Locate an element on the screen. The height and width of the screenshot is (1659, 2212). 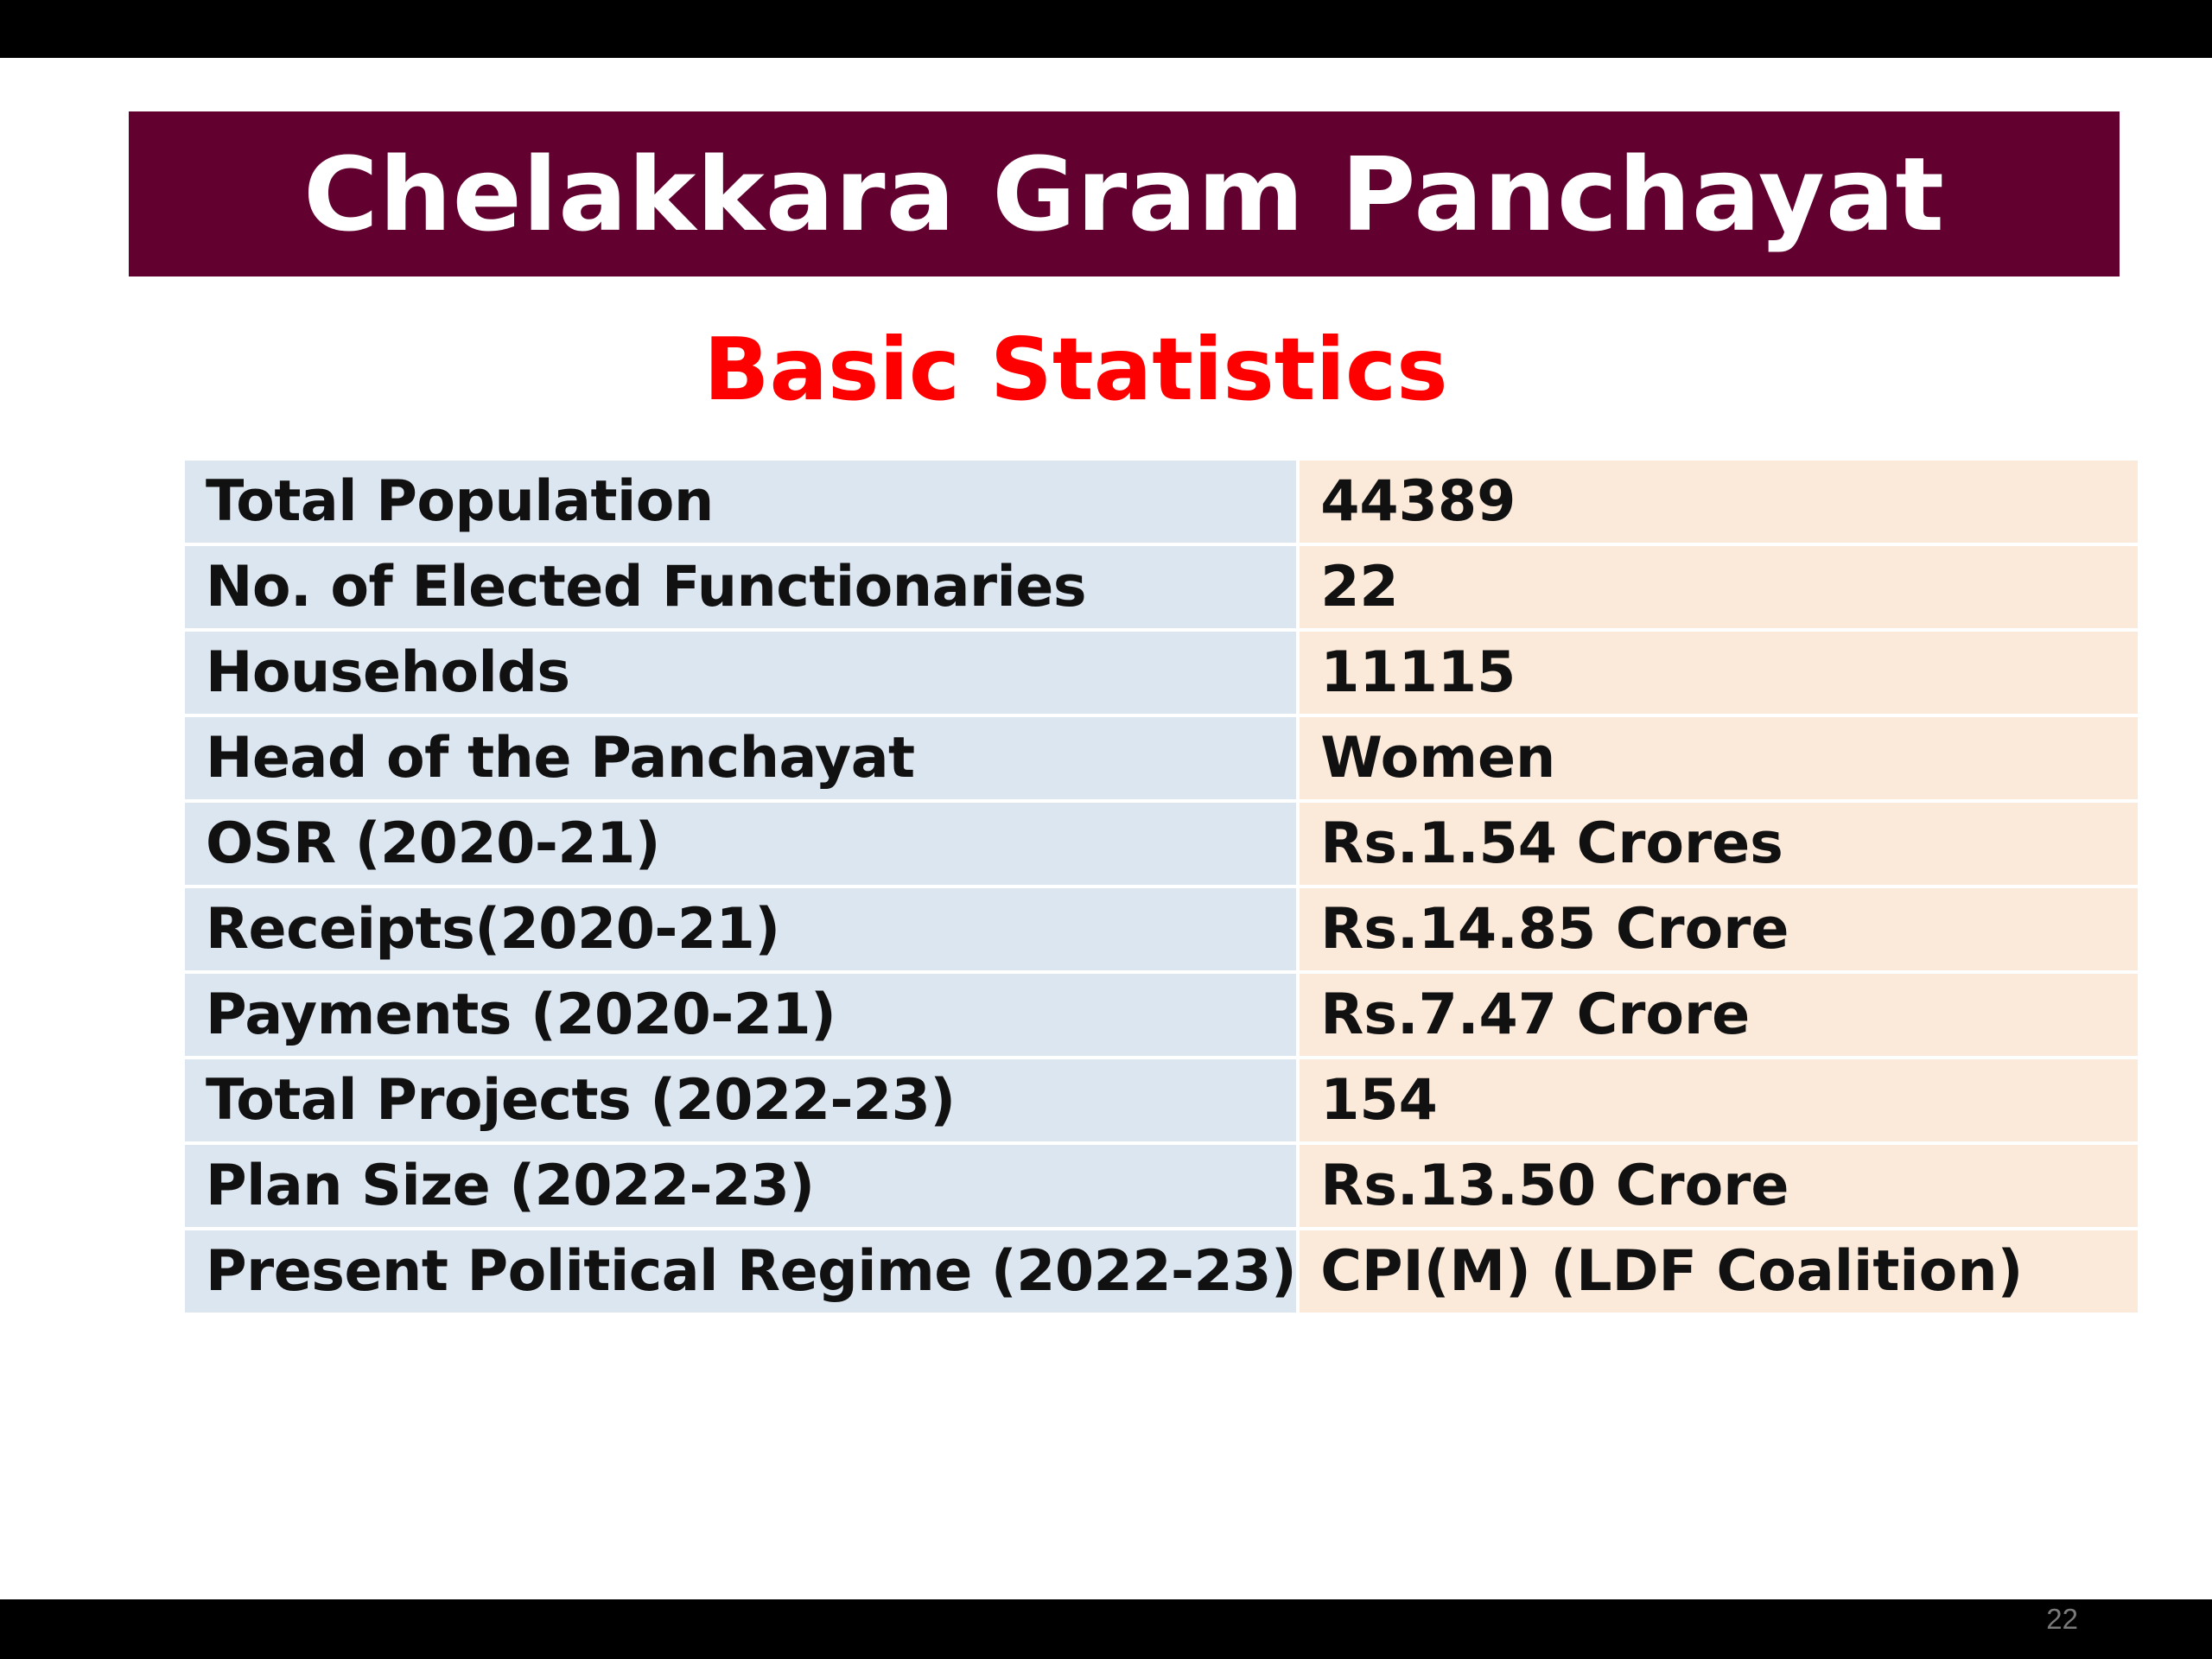
stat-value: Rs.13.50 Crore is located at coordinates (1719, 1187).